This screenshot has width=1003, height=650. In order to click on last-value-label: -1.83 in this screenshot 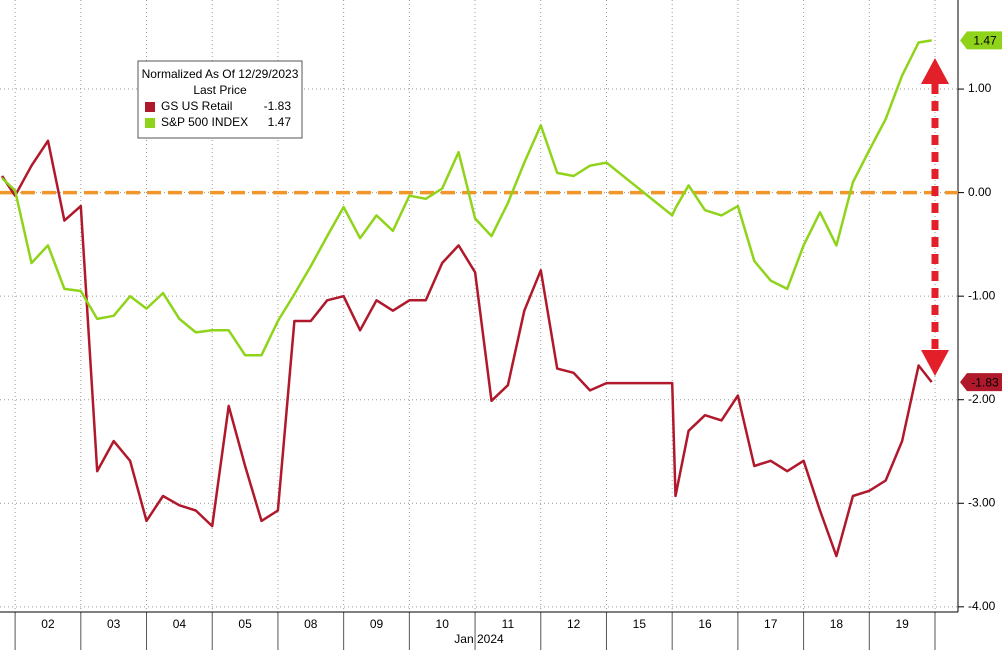, I will do `click(985, 382)`.